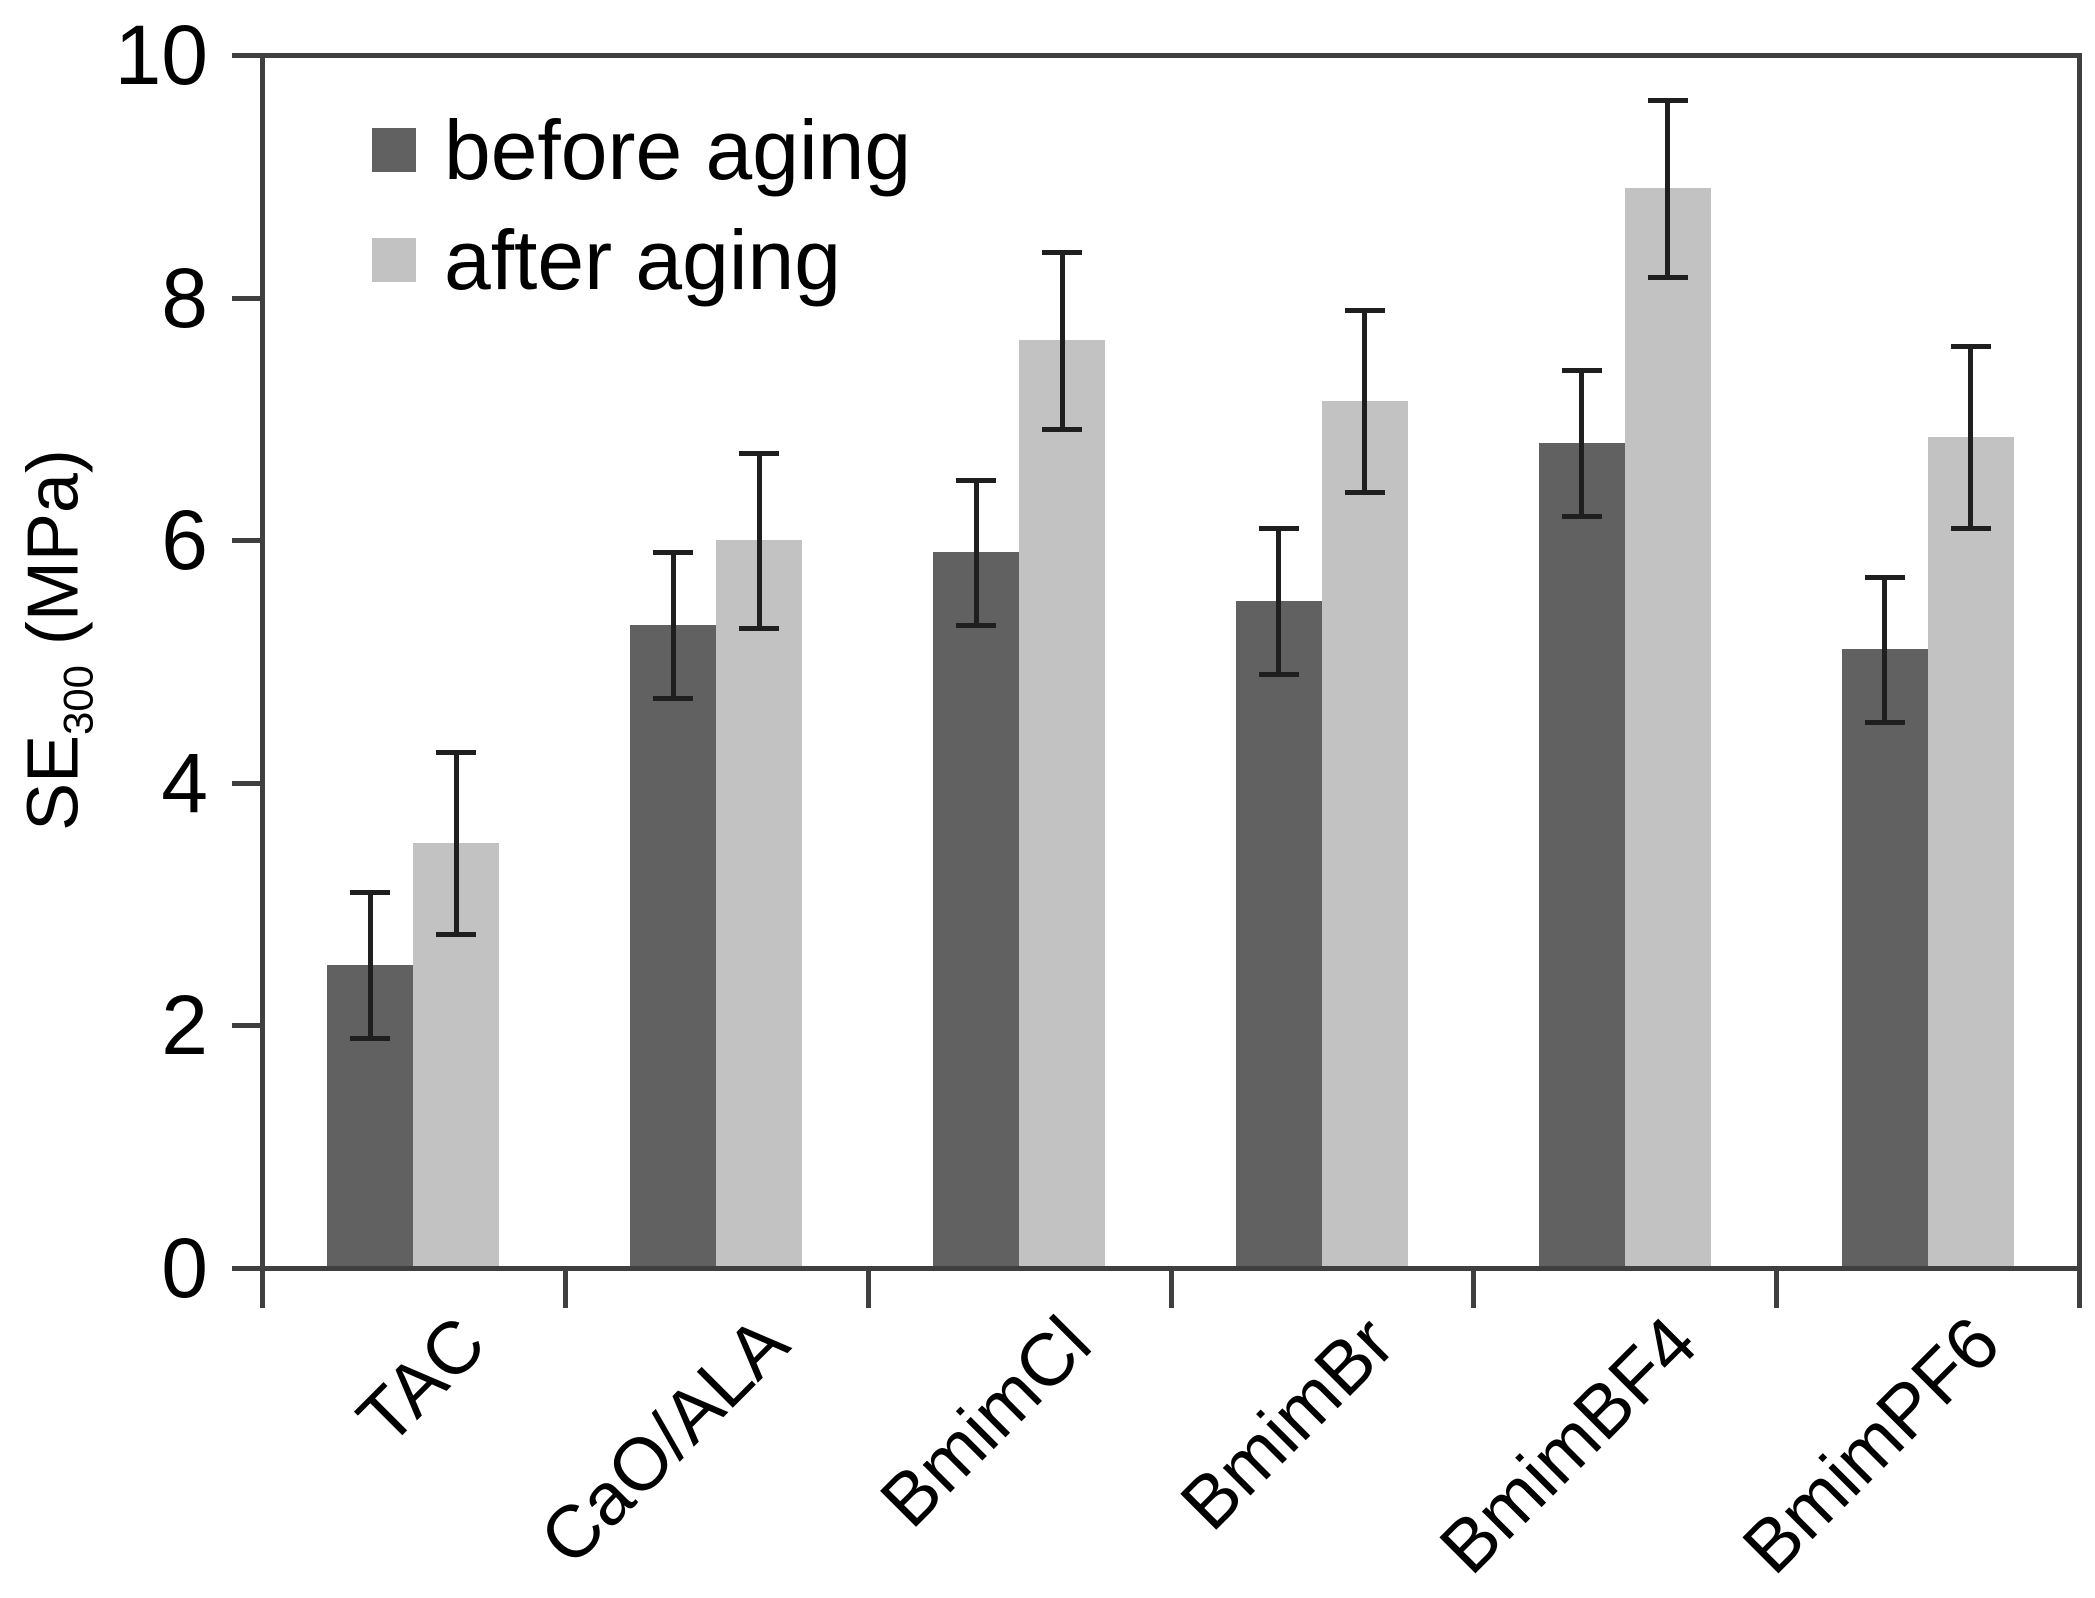 The height and width of the screenshot is (1598, 2095). I want to click on bar-before-CaO/ALA, so click(673, 945).